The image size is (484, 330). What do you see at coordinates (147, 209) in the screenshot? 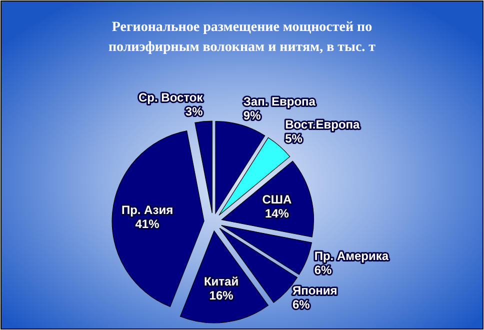
I see `slice-label: Пр. Азия` at bounding box center [147, 209].